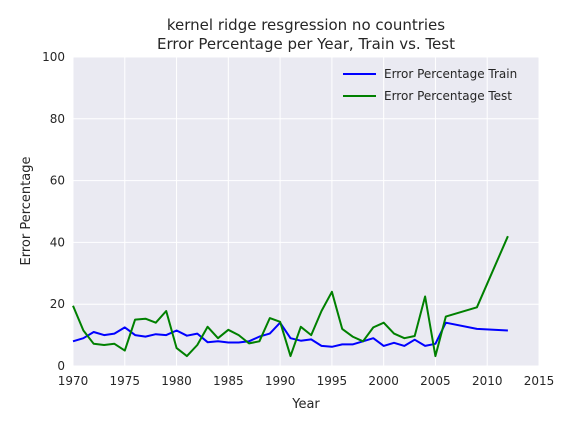 This screenshot has height=431, width=574. I want to click on y-tick-label: 0, so click(61, 366).